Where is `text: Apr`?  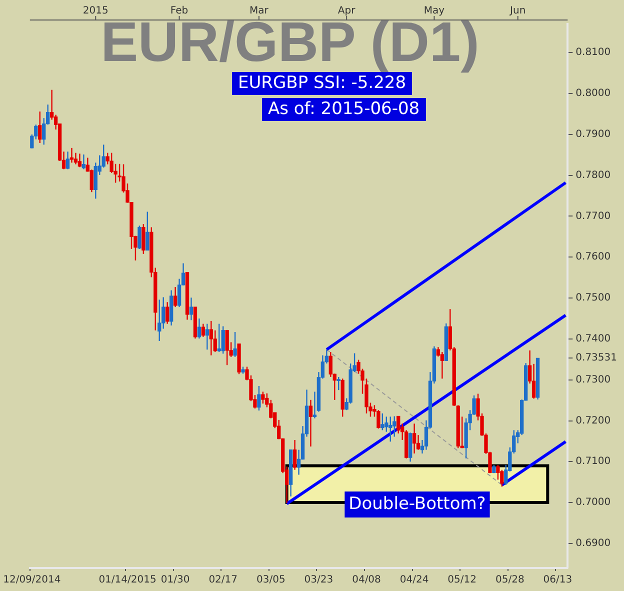 text: Apr is located at coordinates (347, 11).